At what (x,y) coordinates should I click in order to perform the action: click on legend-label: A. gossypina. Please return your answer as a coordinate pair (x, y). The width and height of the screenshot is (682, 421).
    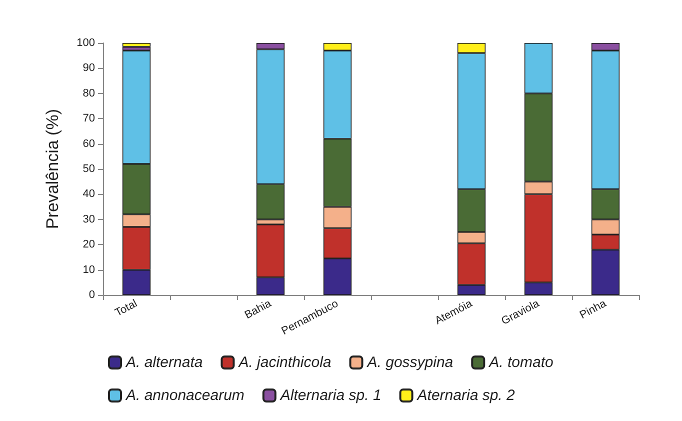
    Looking at the image, I should click on (410, 362).